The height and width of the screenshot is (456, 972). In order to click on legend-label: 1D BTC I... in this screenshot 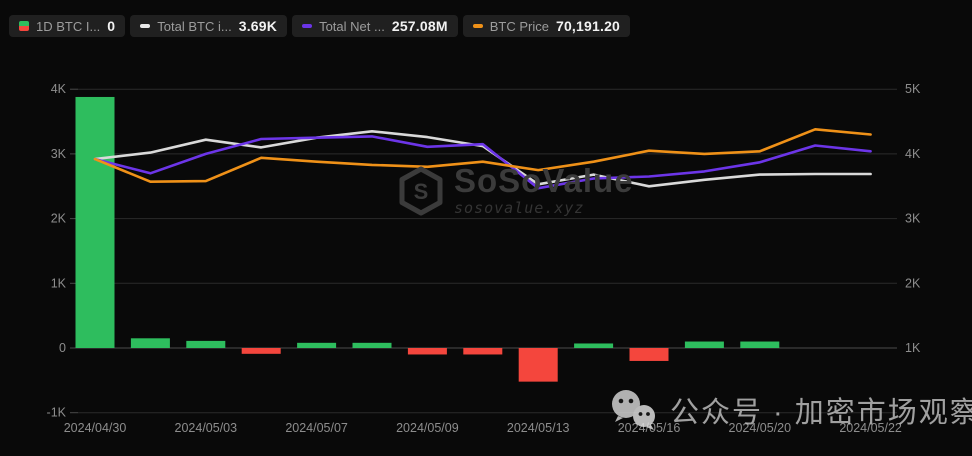, I will do `click(68, 26)`.